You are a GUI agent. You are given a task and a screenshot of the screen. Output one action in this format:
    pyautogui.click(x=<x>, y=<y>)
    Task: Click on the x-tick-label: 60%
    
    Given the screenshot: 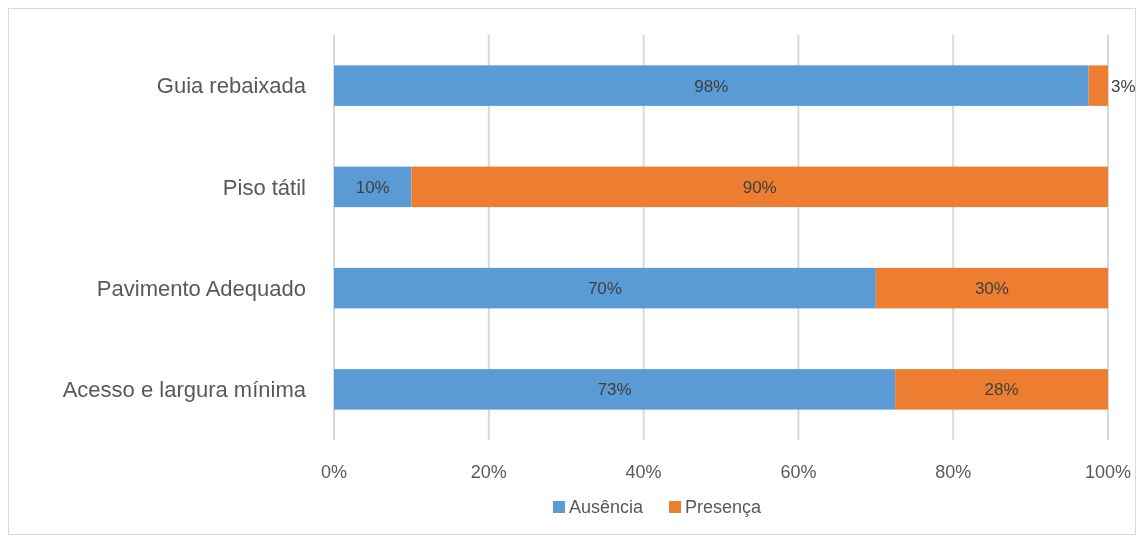 What is the action you would take?
    pyautogui.click(x=798, y=472)
    